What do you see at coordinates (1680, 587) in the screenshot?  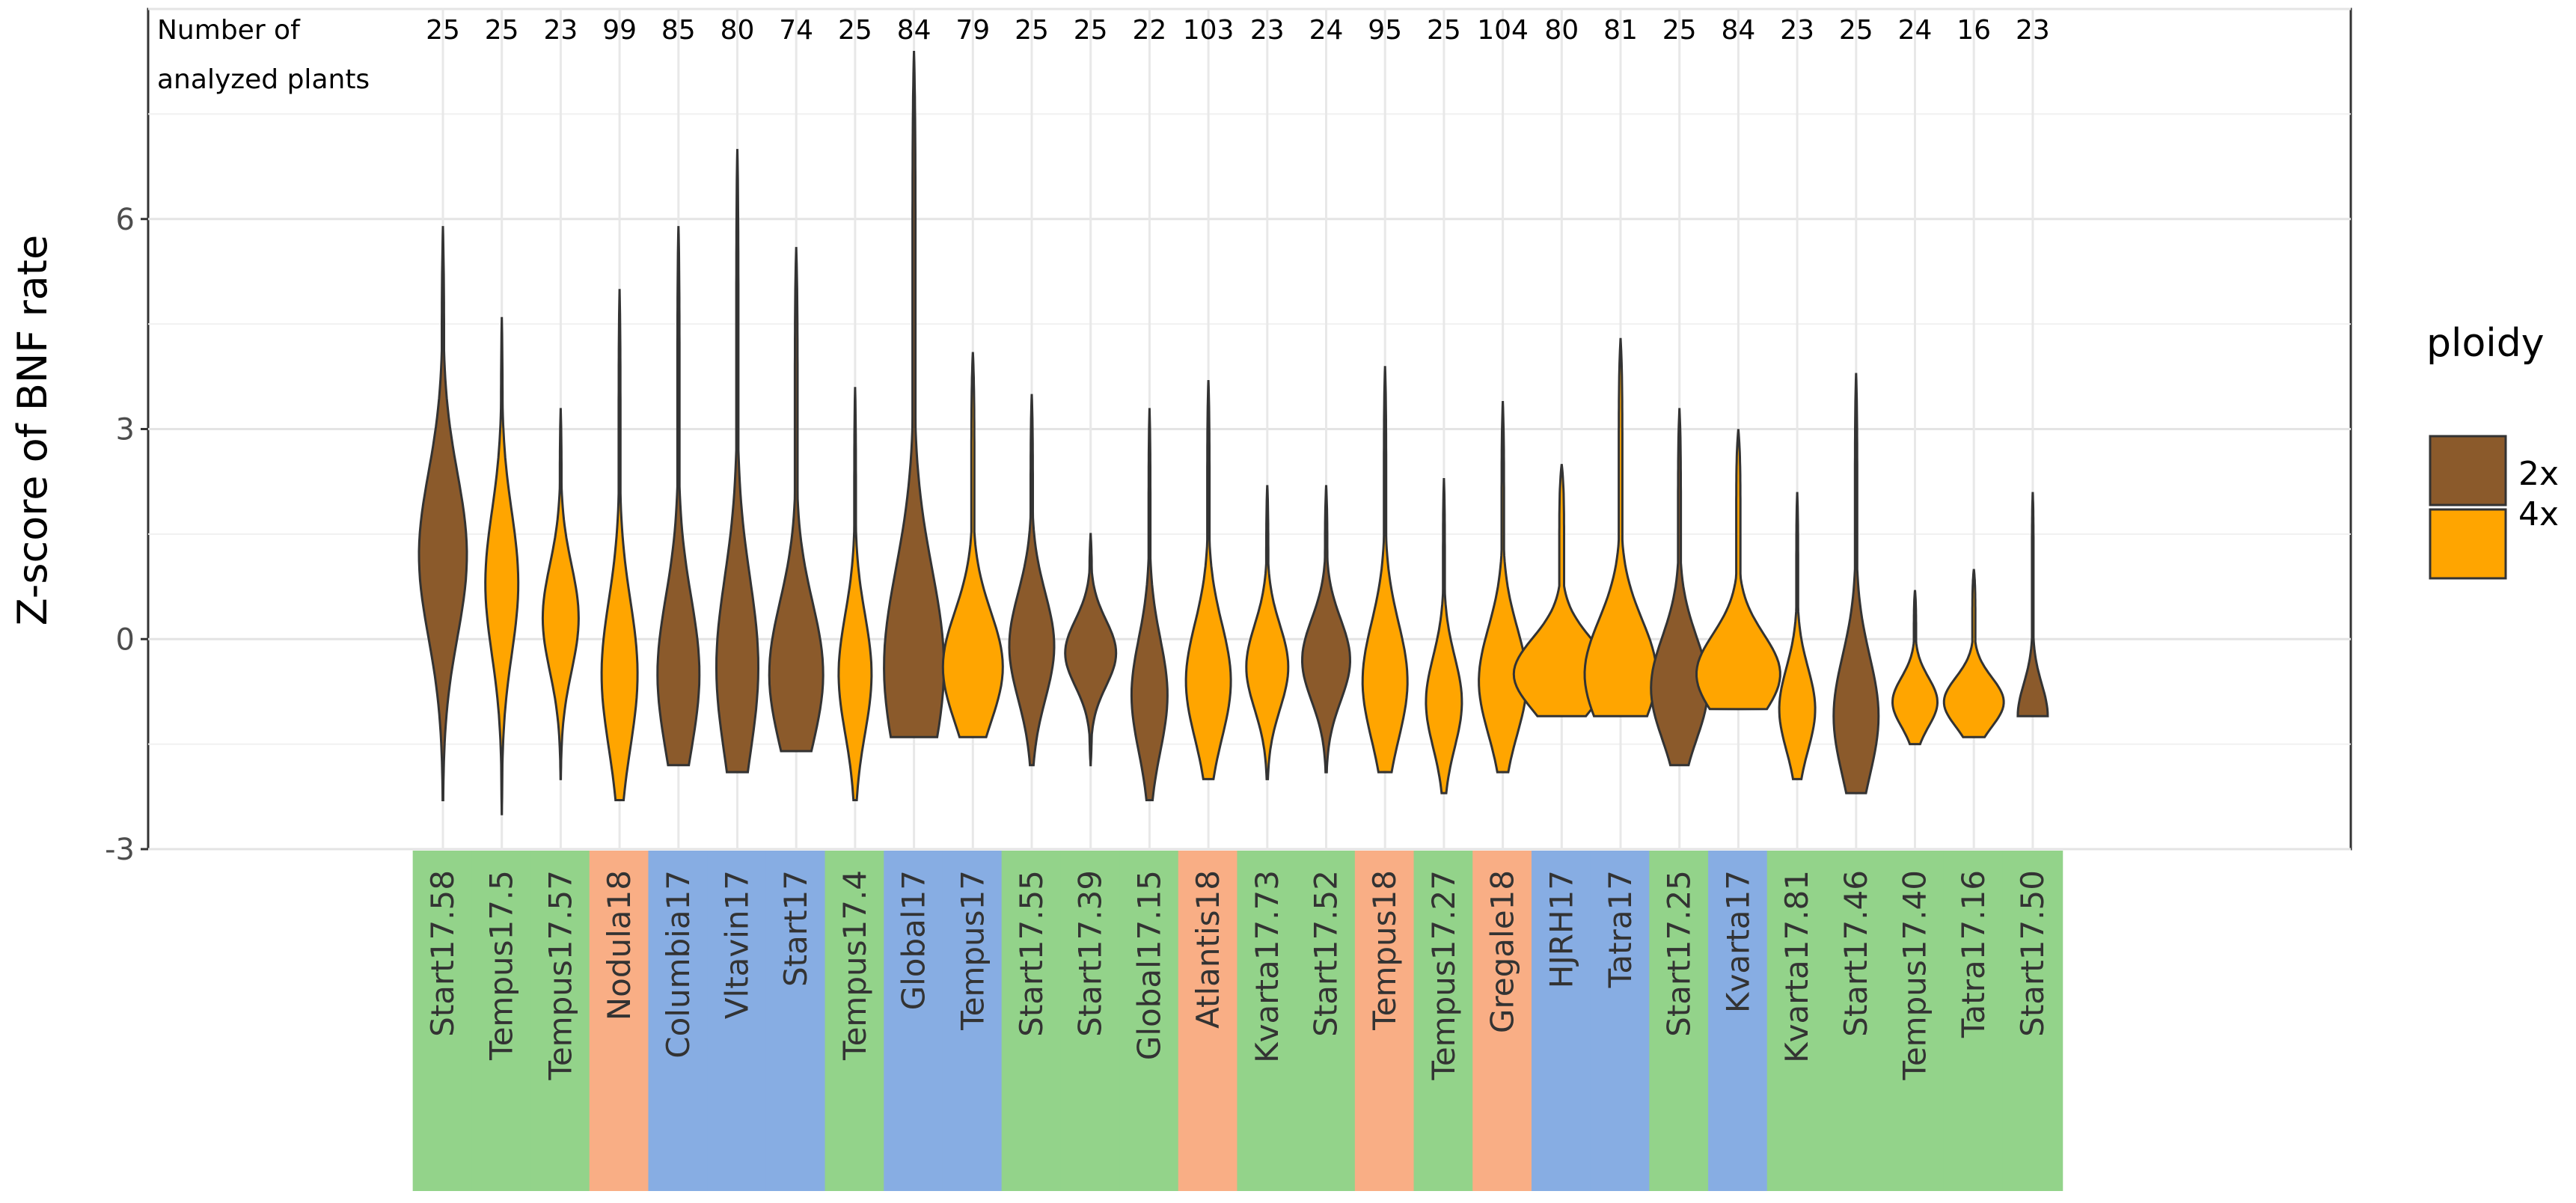 I see `violin-Start17.25` at bounding box center [1680, 587].